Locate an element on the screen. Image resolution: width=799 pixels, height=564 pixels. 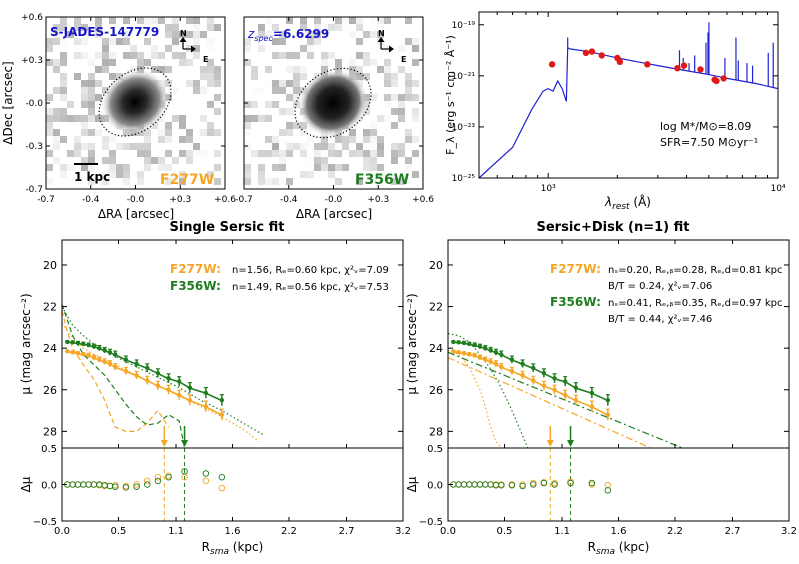
radius-arrowhead-icon is located at coordinates (164, 443).